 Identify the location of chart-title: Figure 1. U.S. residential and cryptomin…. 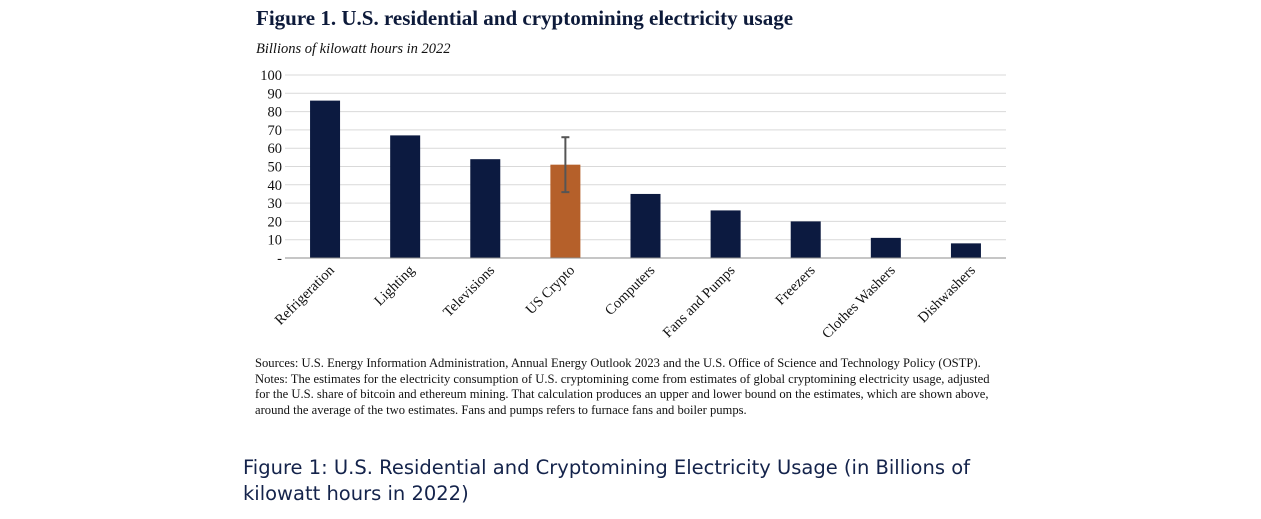
(525, 18).